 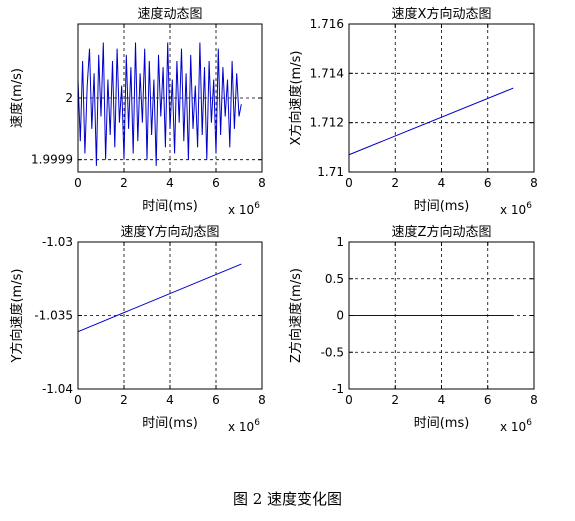 I want to click on chart-title: 速度动态图, so click(x=169, y=14).